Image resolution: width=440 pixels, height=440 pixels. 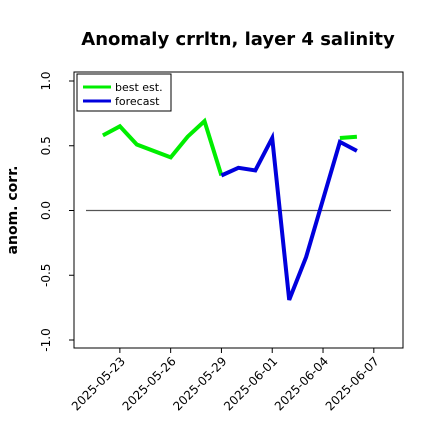 What do you see at coordinates (199, 383) in the screenshot?
I see `x-tick-label: 2025-05-29` at bounding box center [199, 383].